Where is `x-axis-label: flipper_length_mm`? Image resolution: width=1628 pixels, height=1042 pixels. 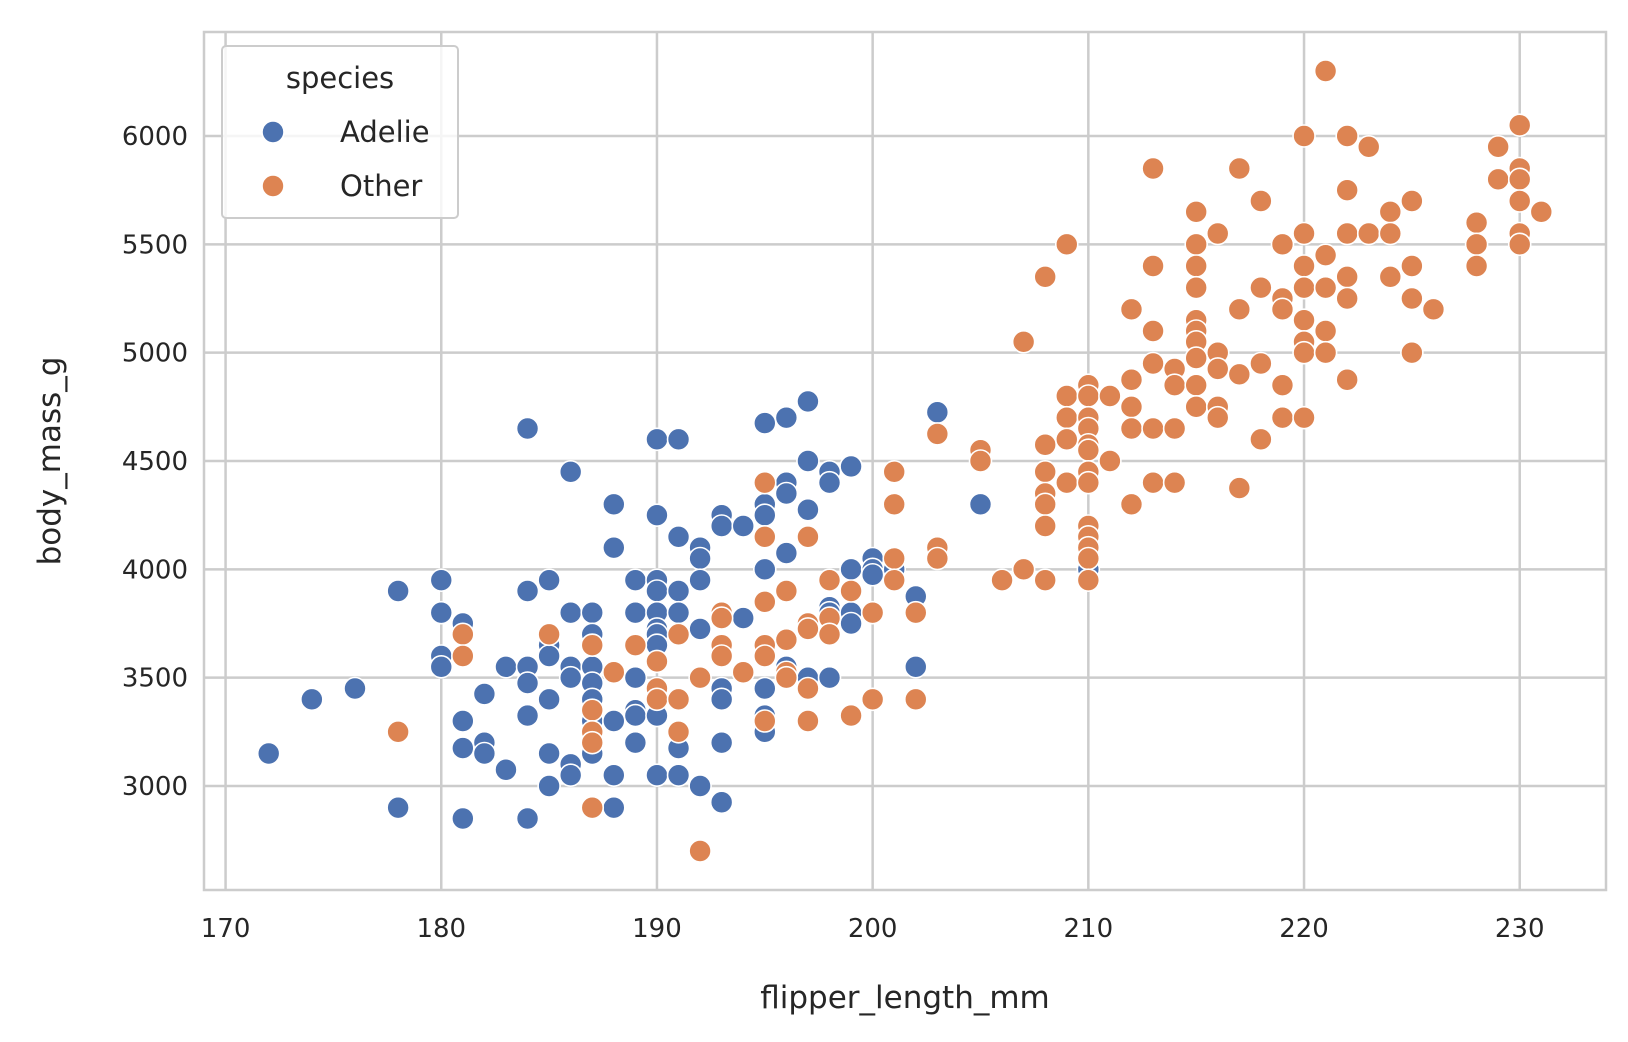 x-axis-label: flipper_length_mm is located at coordinates (905, 998).